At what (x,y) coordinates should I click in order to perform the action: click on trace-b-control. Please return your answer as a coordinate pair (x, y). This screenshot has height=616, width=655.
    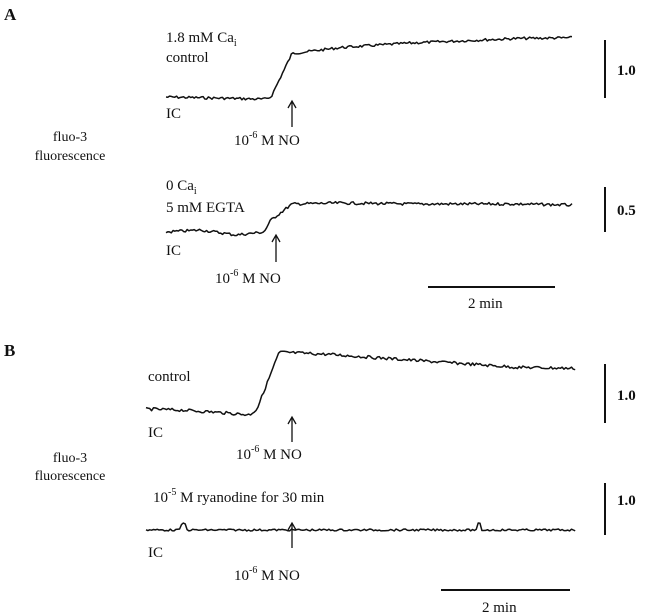
    Looking at the image, I should click on (360, 383).